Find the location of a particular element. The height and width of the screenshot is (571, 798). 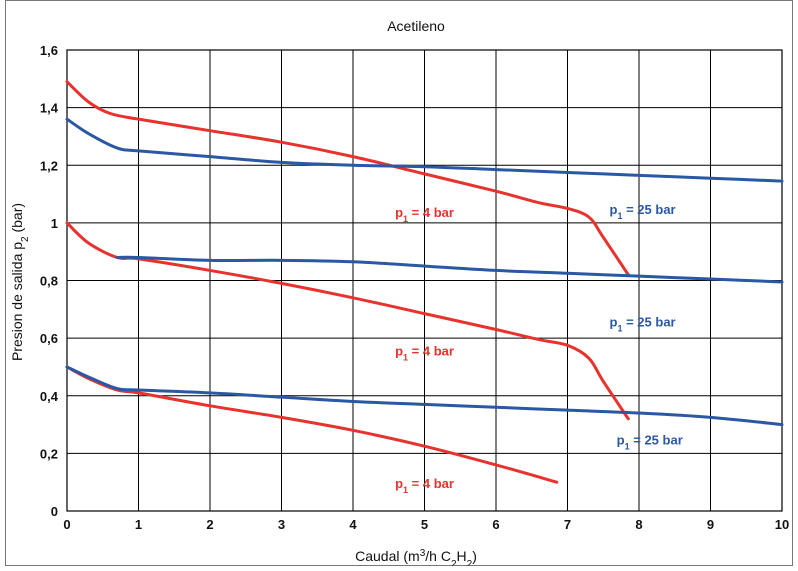

chart-title: Acetileno is located at coordinates (416, 26).